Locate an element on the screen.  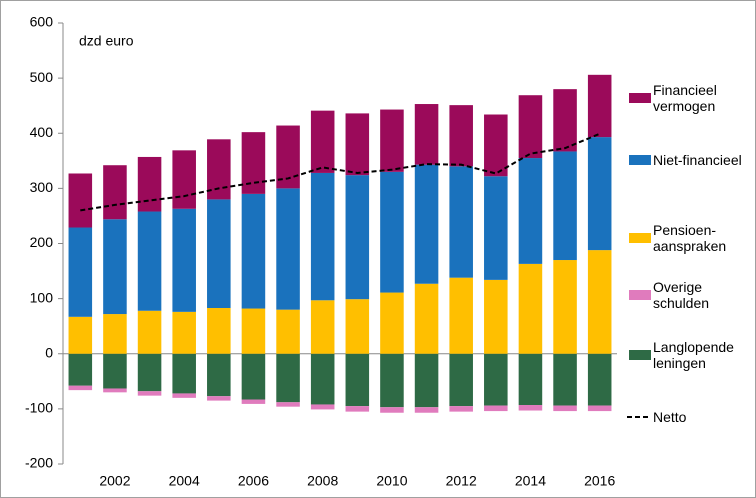
y-tick-label: 100 is located at coordinates (42, 297).